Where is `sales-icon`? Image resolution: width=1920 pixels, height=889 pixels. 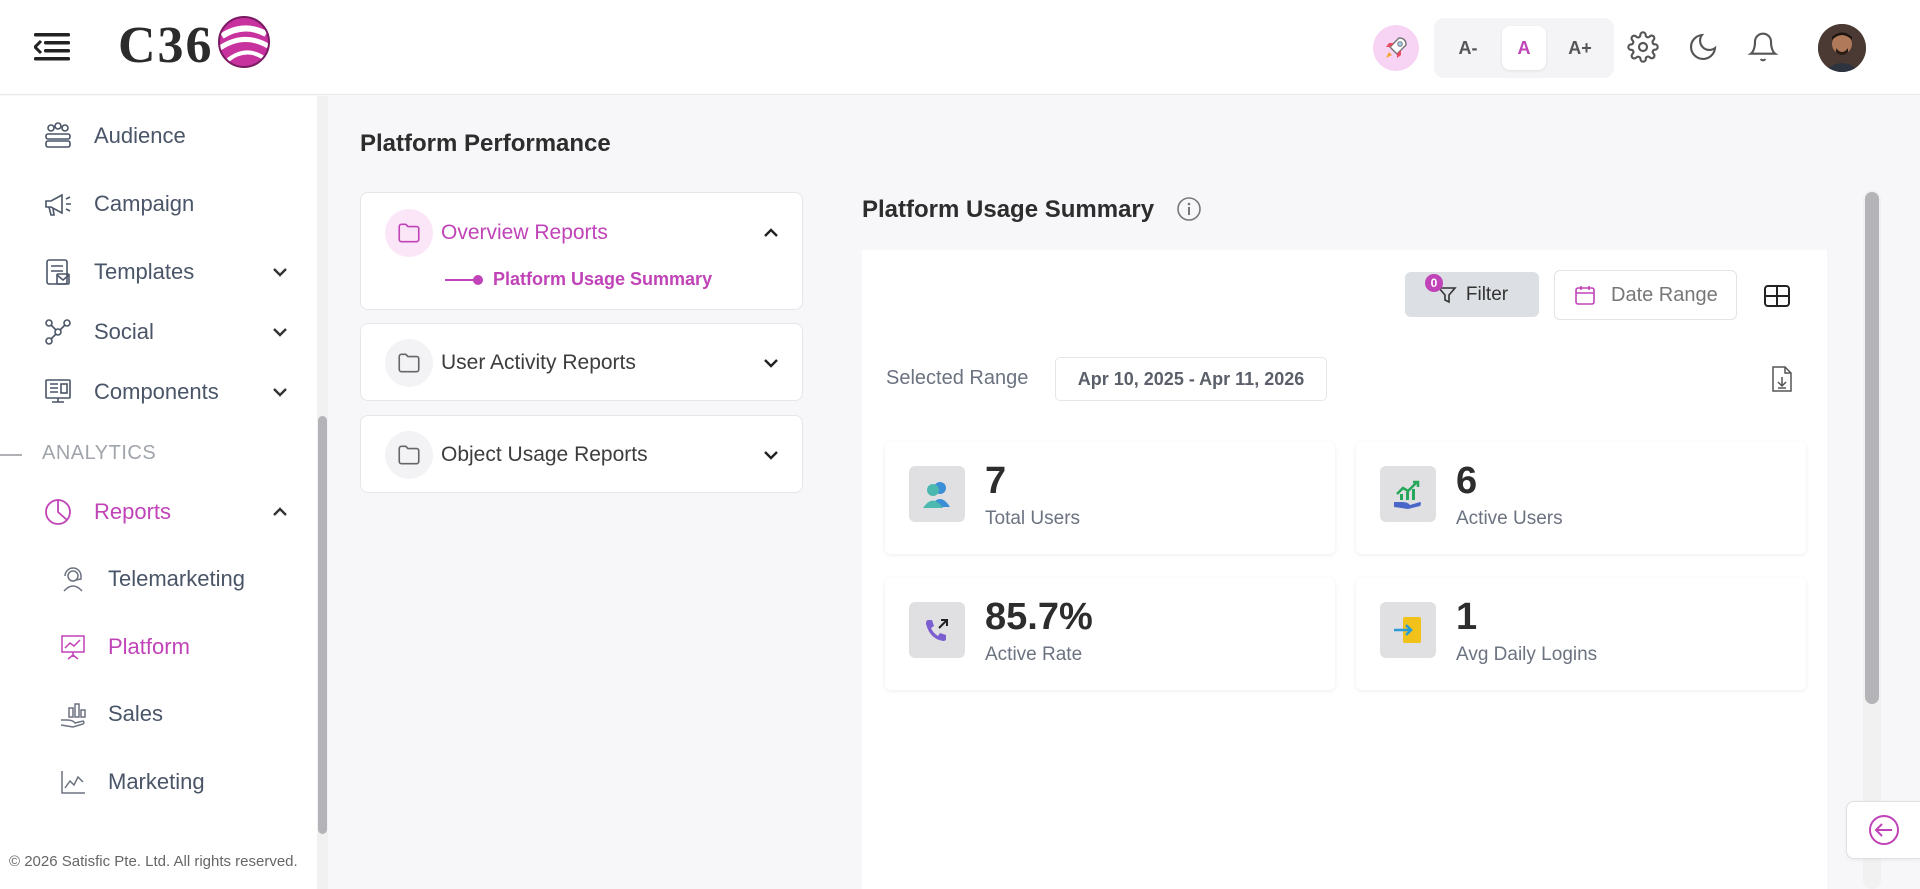 sales-icon is located at coordinates (73, 714).